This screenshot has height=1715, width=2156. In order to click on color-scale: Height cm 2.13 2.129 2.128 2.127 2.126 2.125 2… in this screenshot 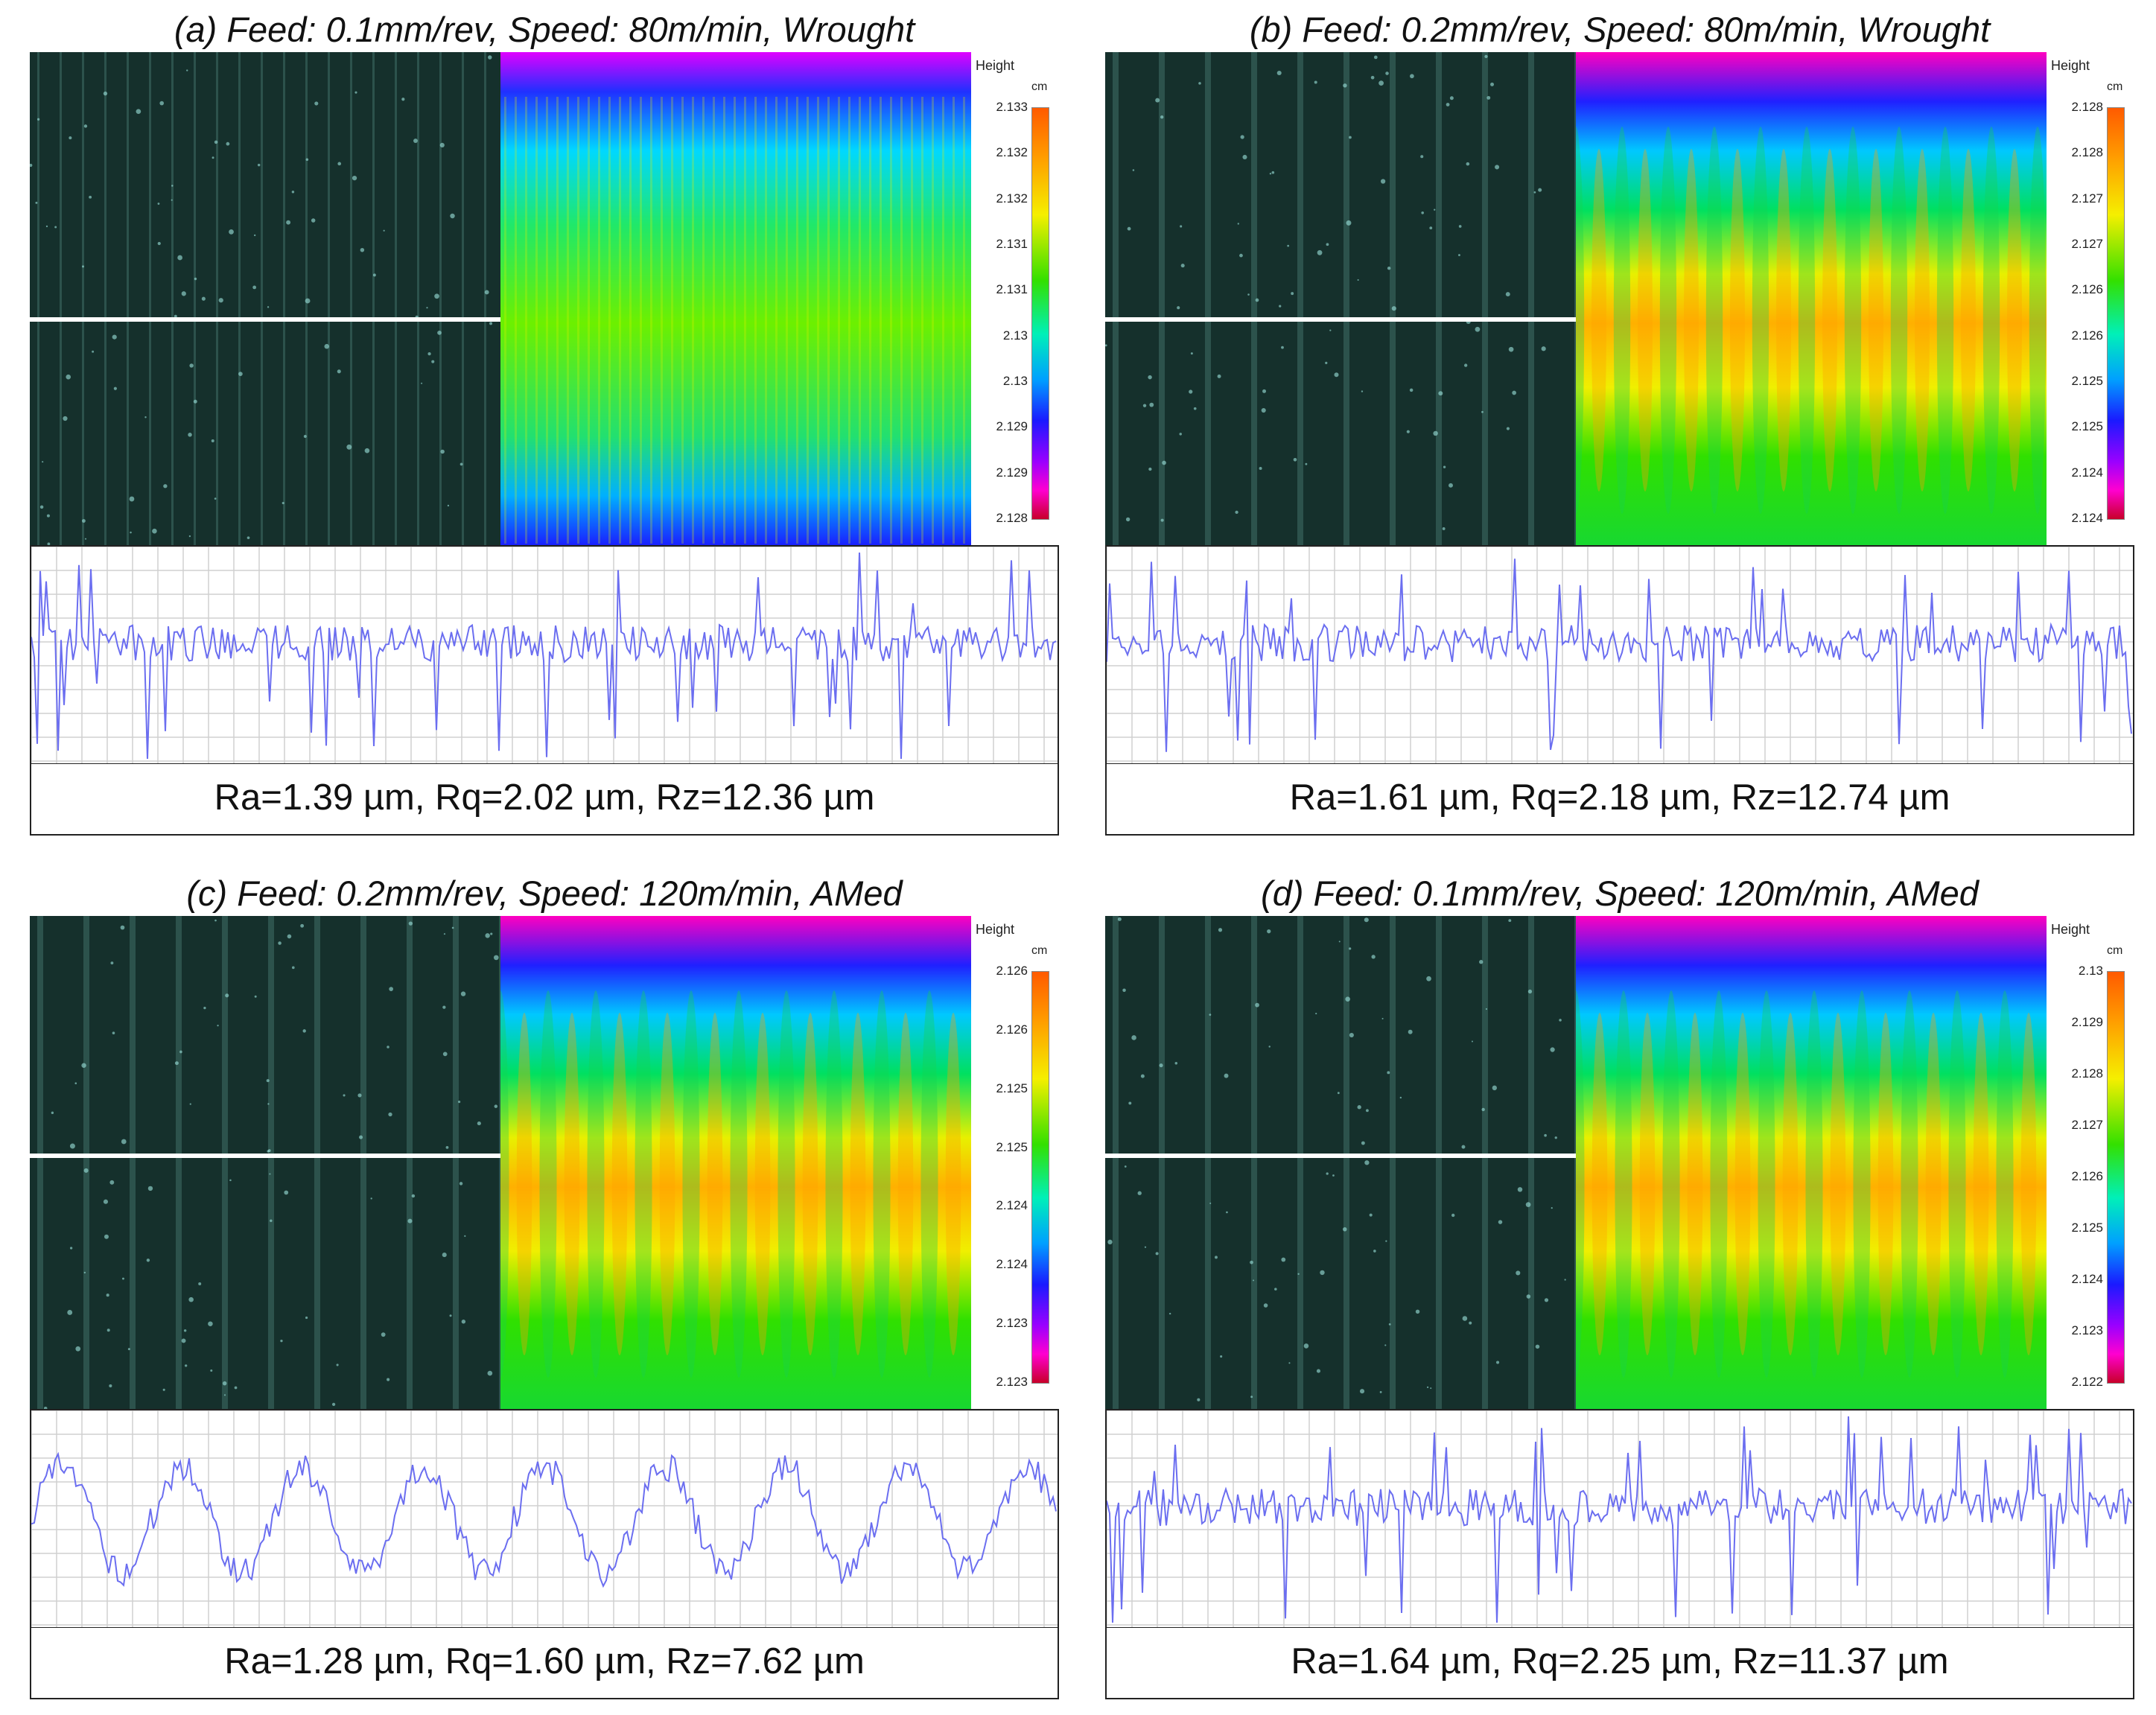, I will do `click(2092, 1162)`.